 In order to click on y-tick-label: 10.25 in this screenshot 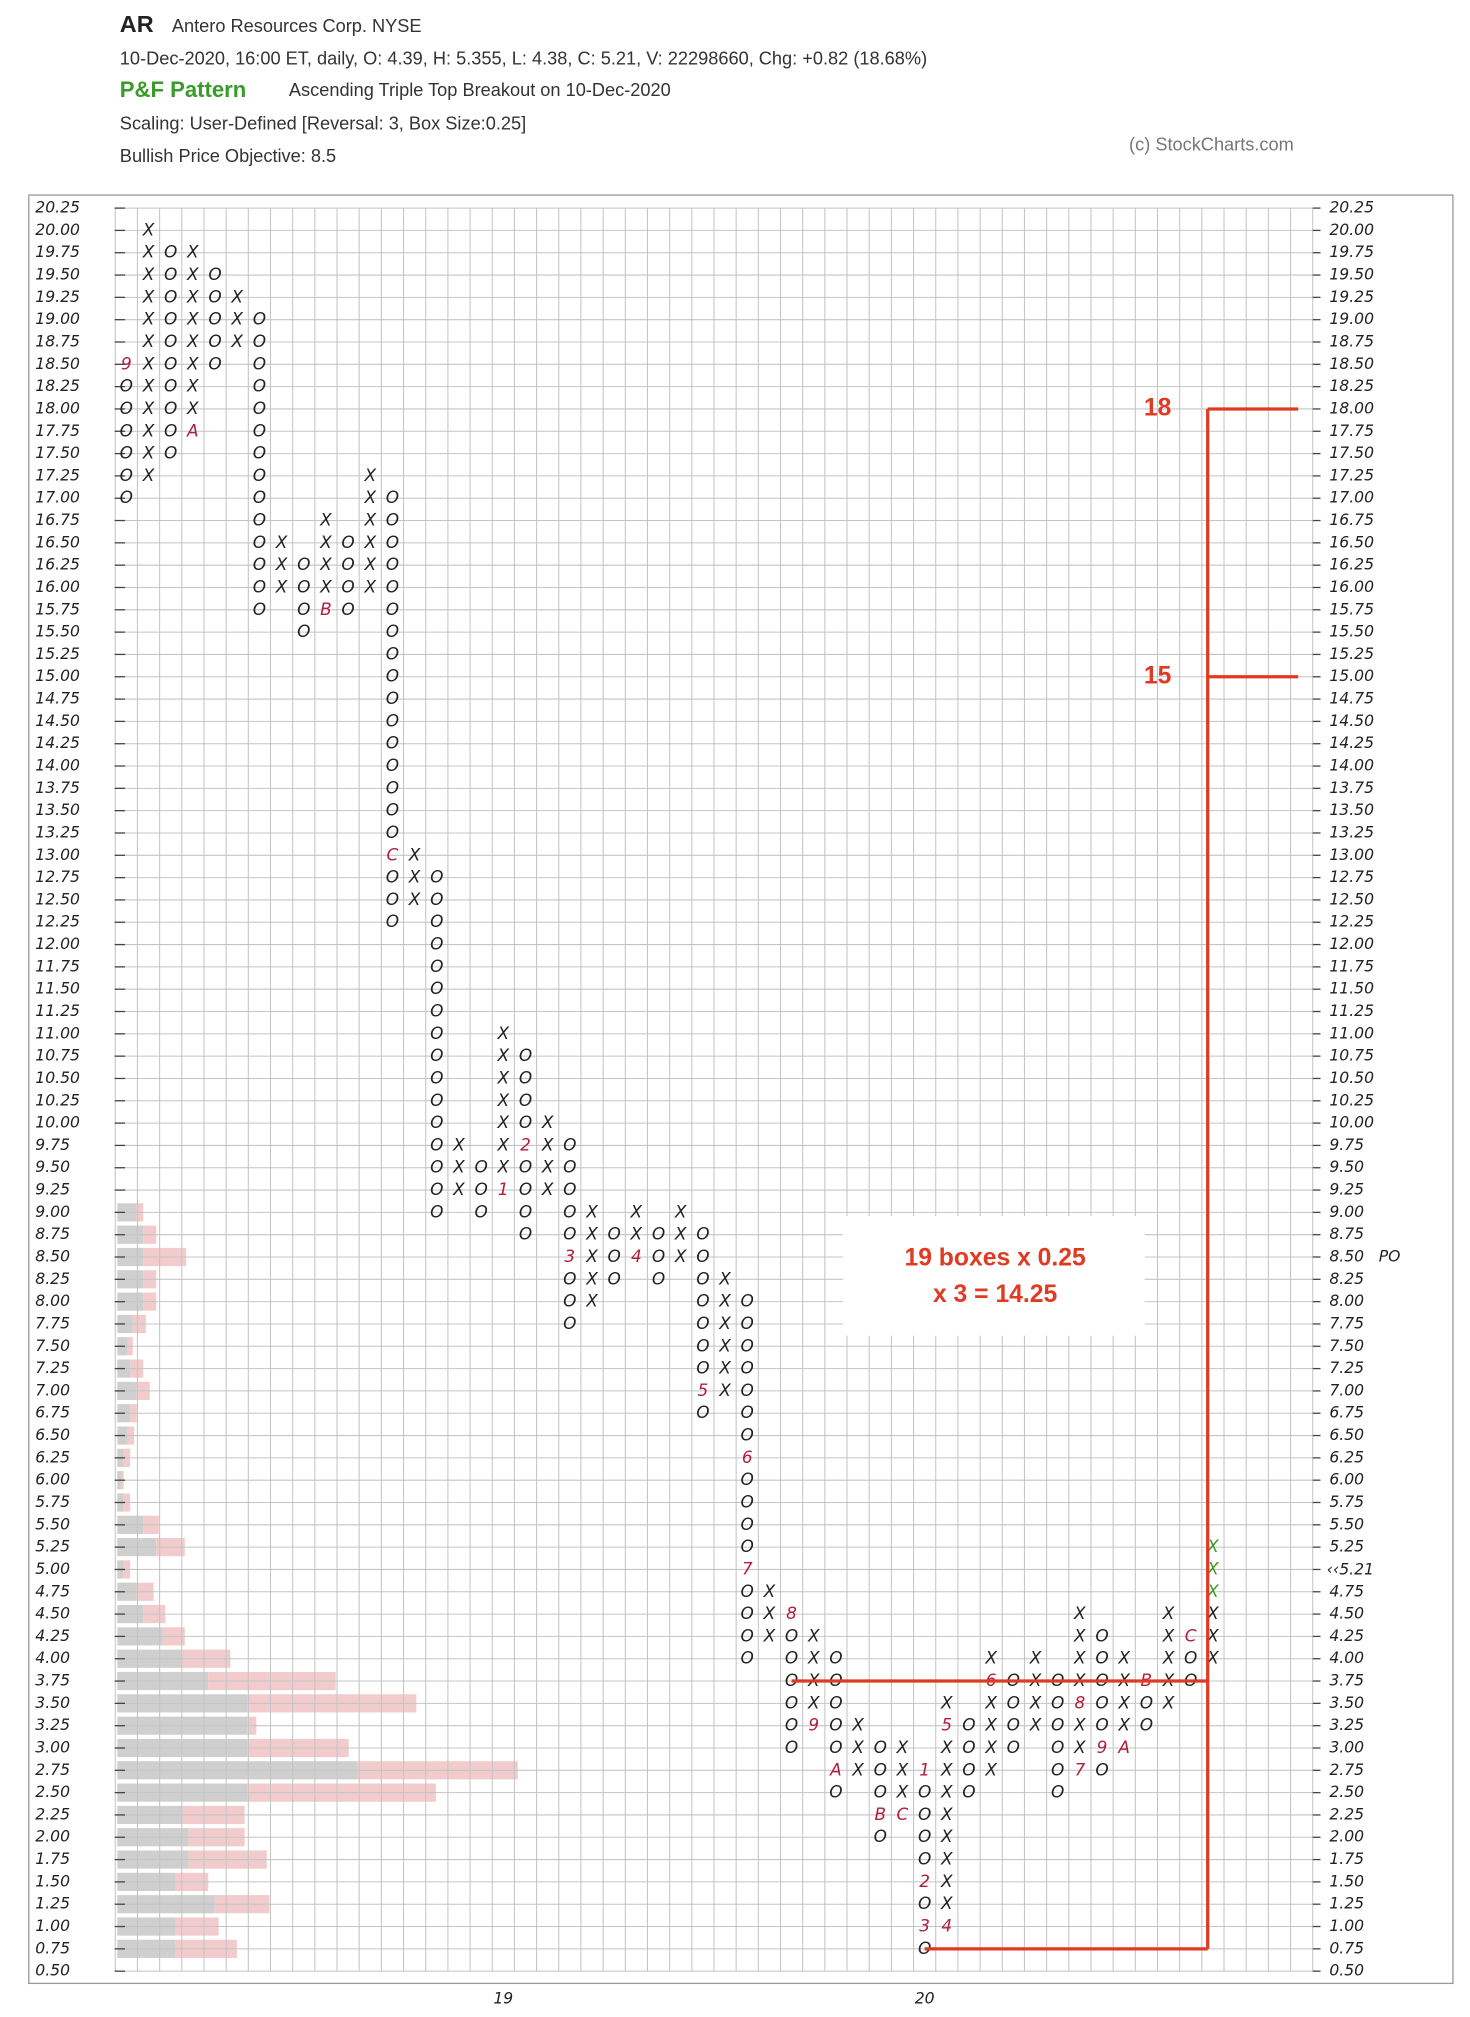, I will do `click(57, 1100)`.